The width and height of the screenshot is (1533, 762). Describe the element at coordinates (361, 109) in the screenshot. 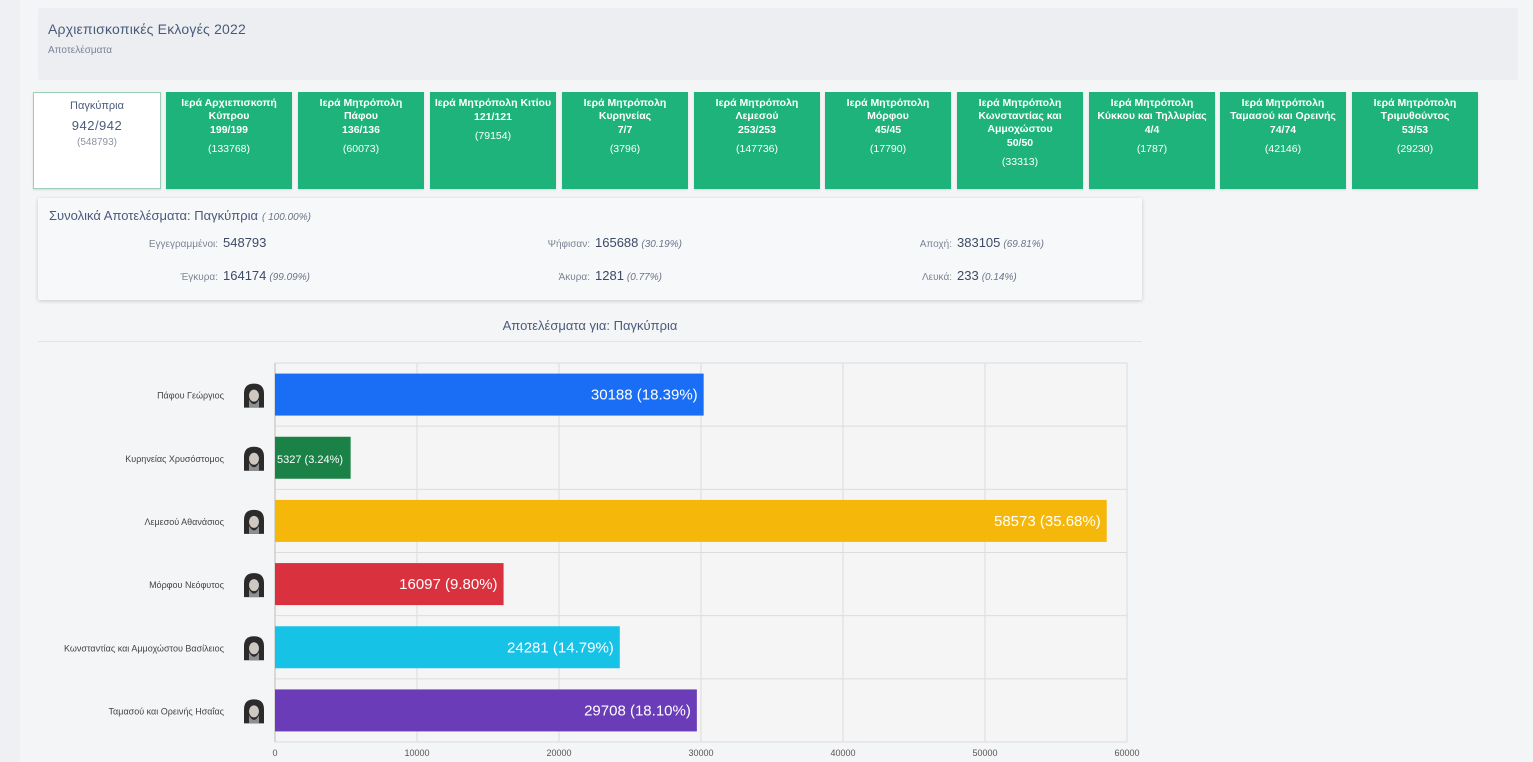

I see `tile-name: Ιερά Μητρόπολη Πάφου` at that location.